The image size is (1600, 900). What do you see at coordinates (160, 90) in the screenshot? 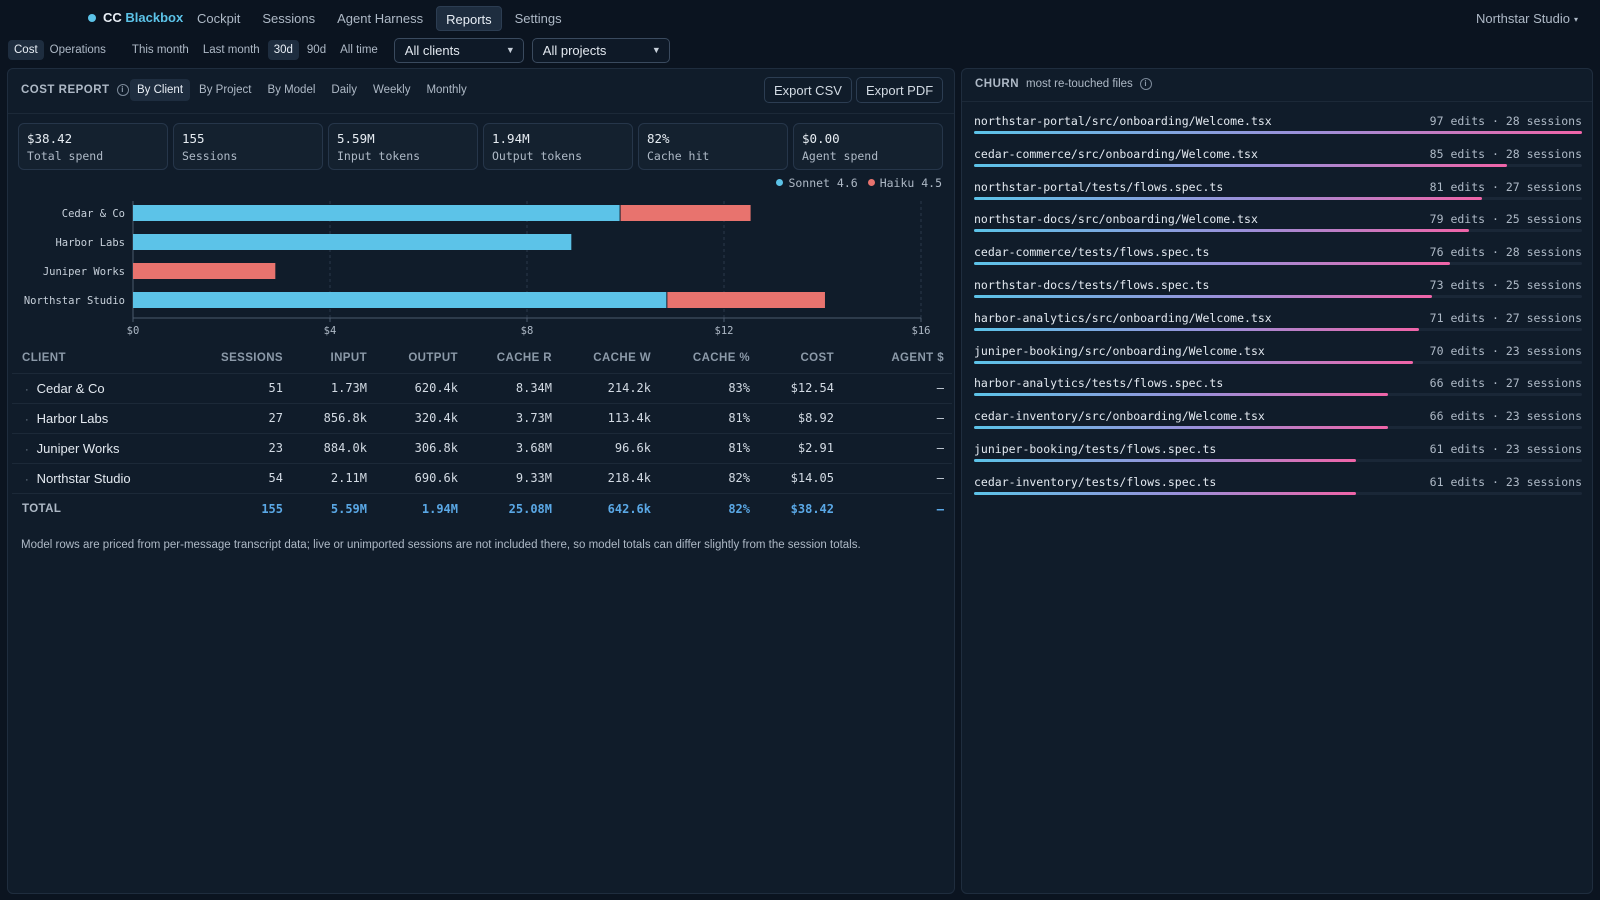
I see `view-by-client: By Client` at bounding box center [160, 90].